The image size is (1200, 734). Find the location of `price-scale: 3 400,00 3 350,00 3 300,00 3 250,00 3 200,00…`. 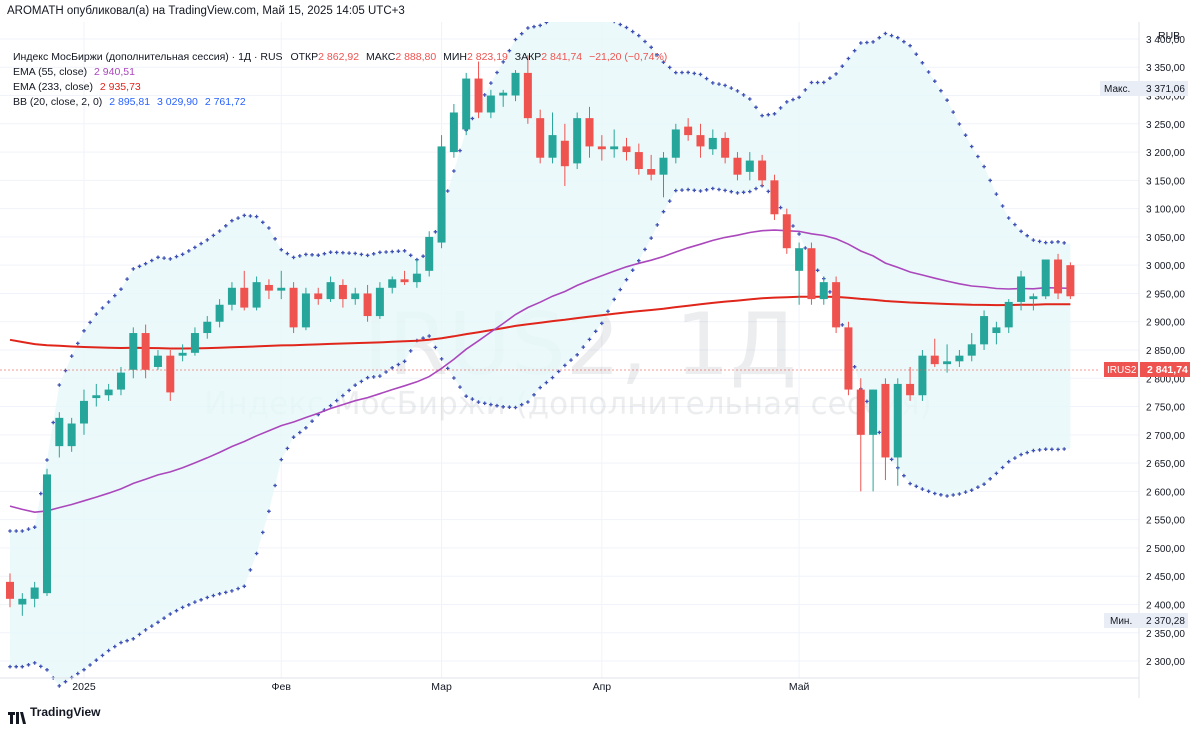

price-scale: 3 400,00 3 350,00 3 300,00 3 250,00 3 200,00… is located at coordinates (1165, 351).